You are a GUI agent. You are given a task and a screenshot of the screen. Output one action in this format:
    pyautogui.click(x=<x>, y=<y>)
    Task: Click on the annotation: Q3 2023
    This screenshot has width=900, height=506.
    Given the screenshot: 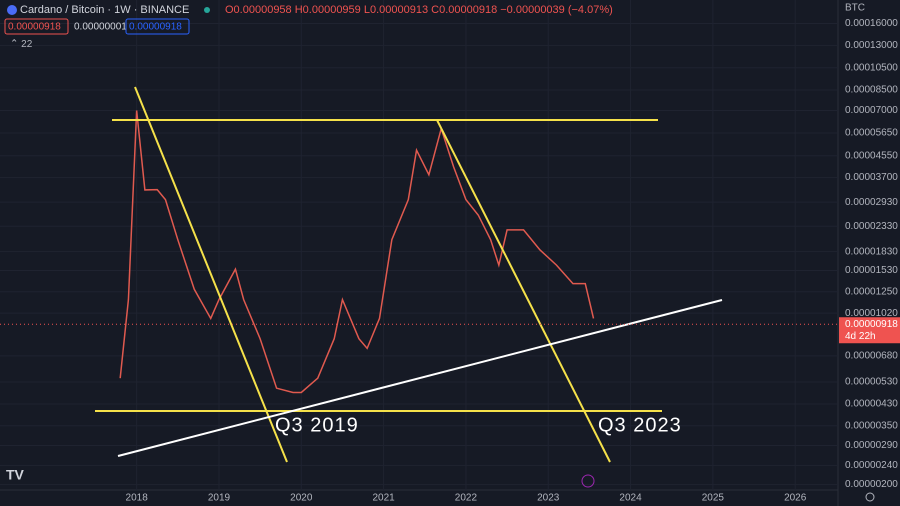 What is the action you would take?
    pyautogui.click(x=640, y=425)
    